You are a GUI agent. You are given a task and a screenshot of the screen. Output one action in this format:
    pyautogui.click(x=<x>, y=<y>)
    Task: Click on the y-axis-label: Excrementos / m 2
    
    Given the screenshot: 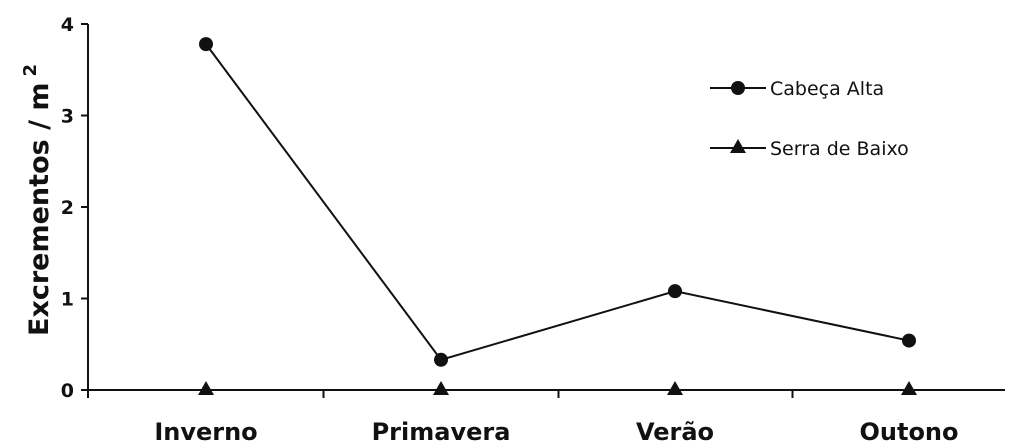 What is the action you would take?
    pyautogui.click(x=37, y=200)
    